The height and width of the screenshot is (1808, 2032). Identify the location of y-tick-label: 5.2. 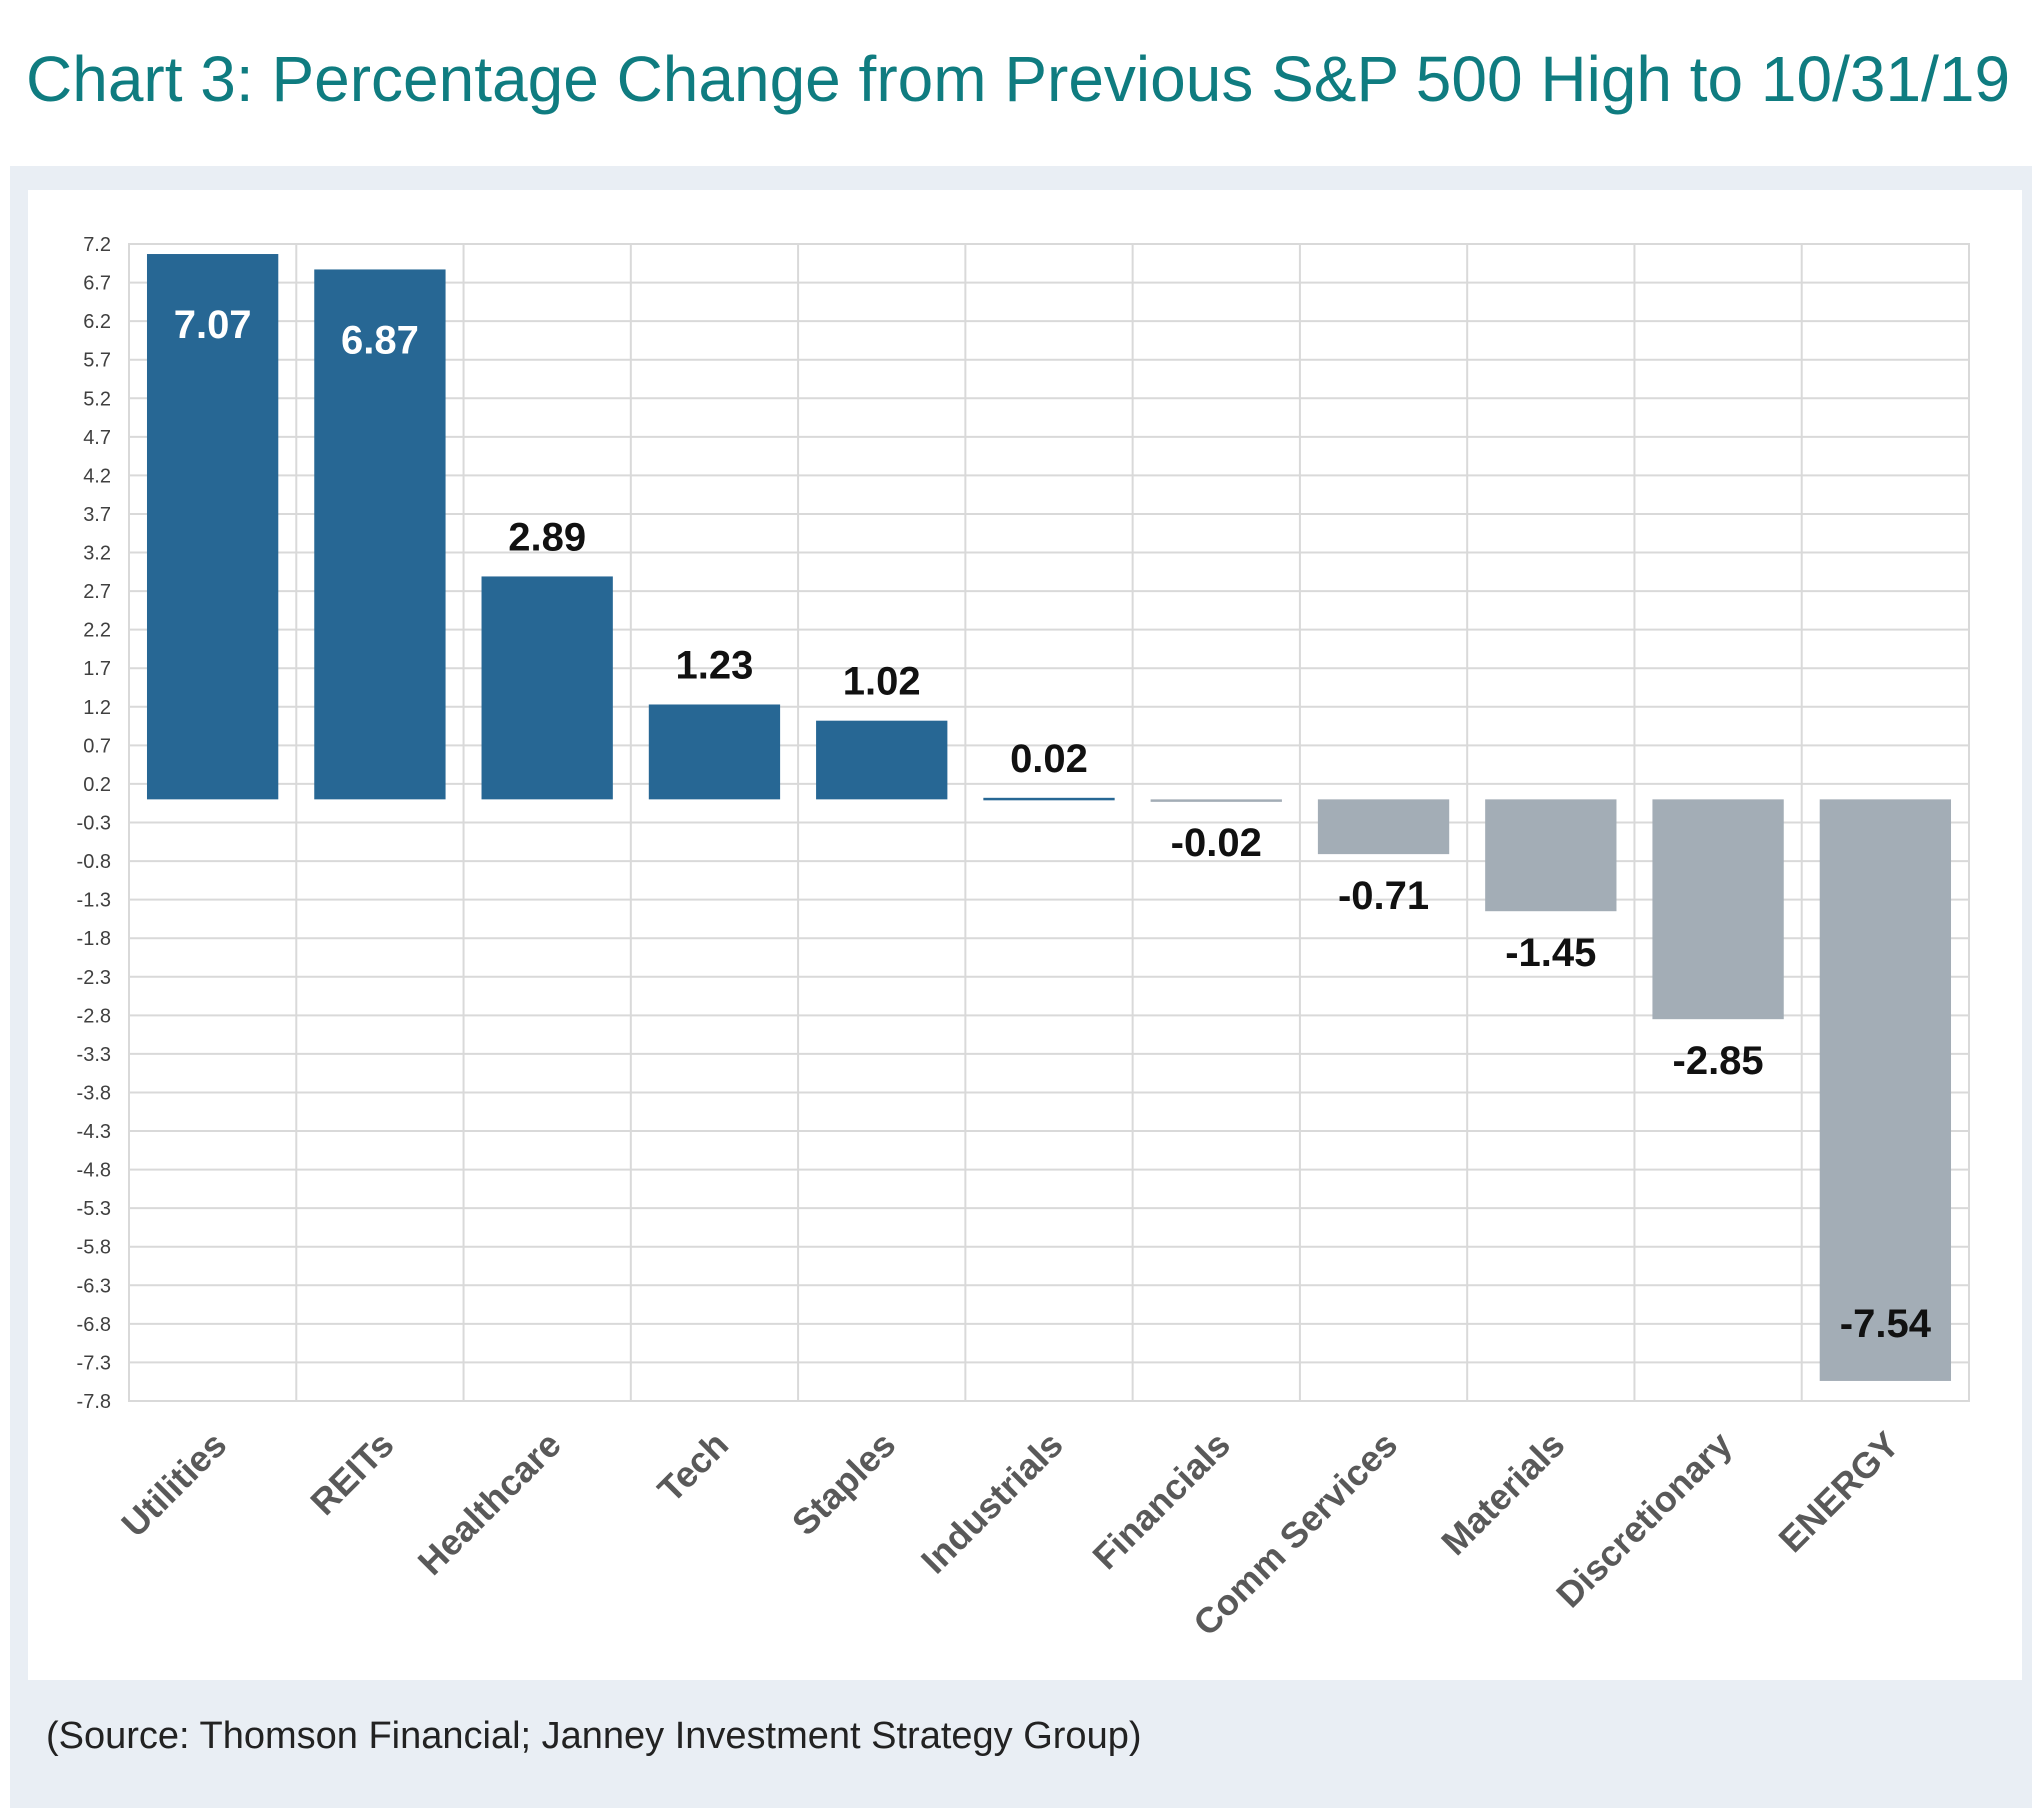
(97, 399).